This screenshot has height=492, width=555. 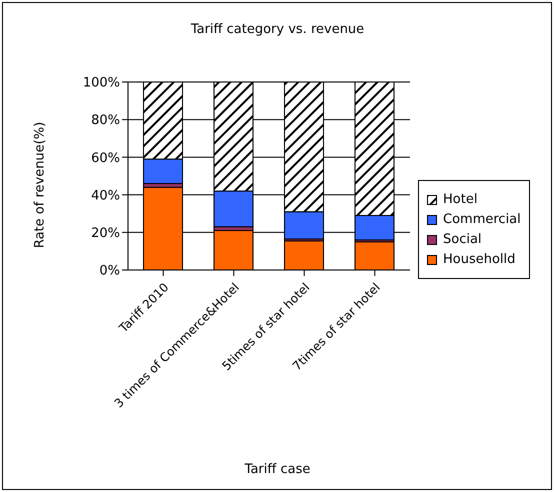 What do you see at coordinates (105, 234) in the screenshot?
I see `y-tick-label: 20%` at bounding box center [105, 234].